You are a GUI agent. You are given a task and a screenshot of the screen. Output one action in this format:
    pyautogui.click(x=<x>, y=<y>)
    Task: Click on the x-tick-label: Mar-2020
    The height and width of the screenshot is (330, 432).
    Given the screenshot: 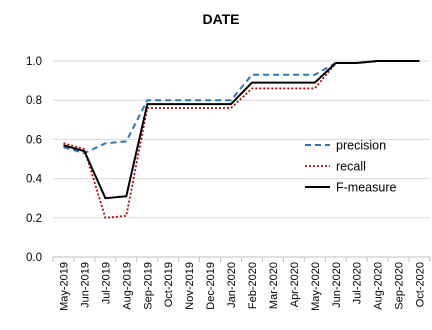 What is the action you would take?
    pyautogui.click(x=274, y=285)
    